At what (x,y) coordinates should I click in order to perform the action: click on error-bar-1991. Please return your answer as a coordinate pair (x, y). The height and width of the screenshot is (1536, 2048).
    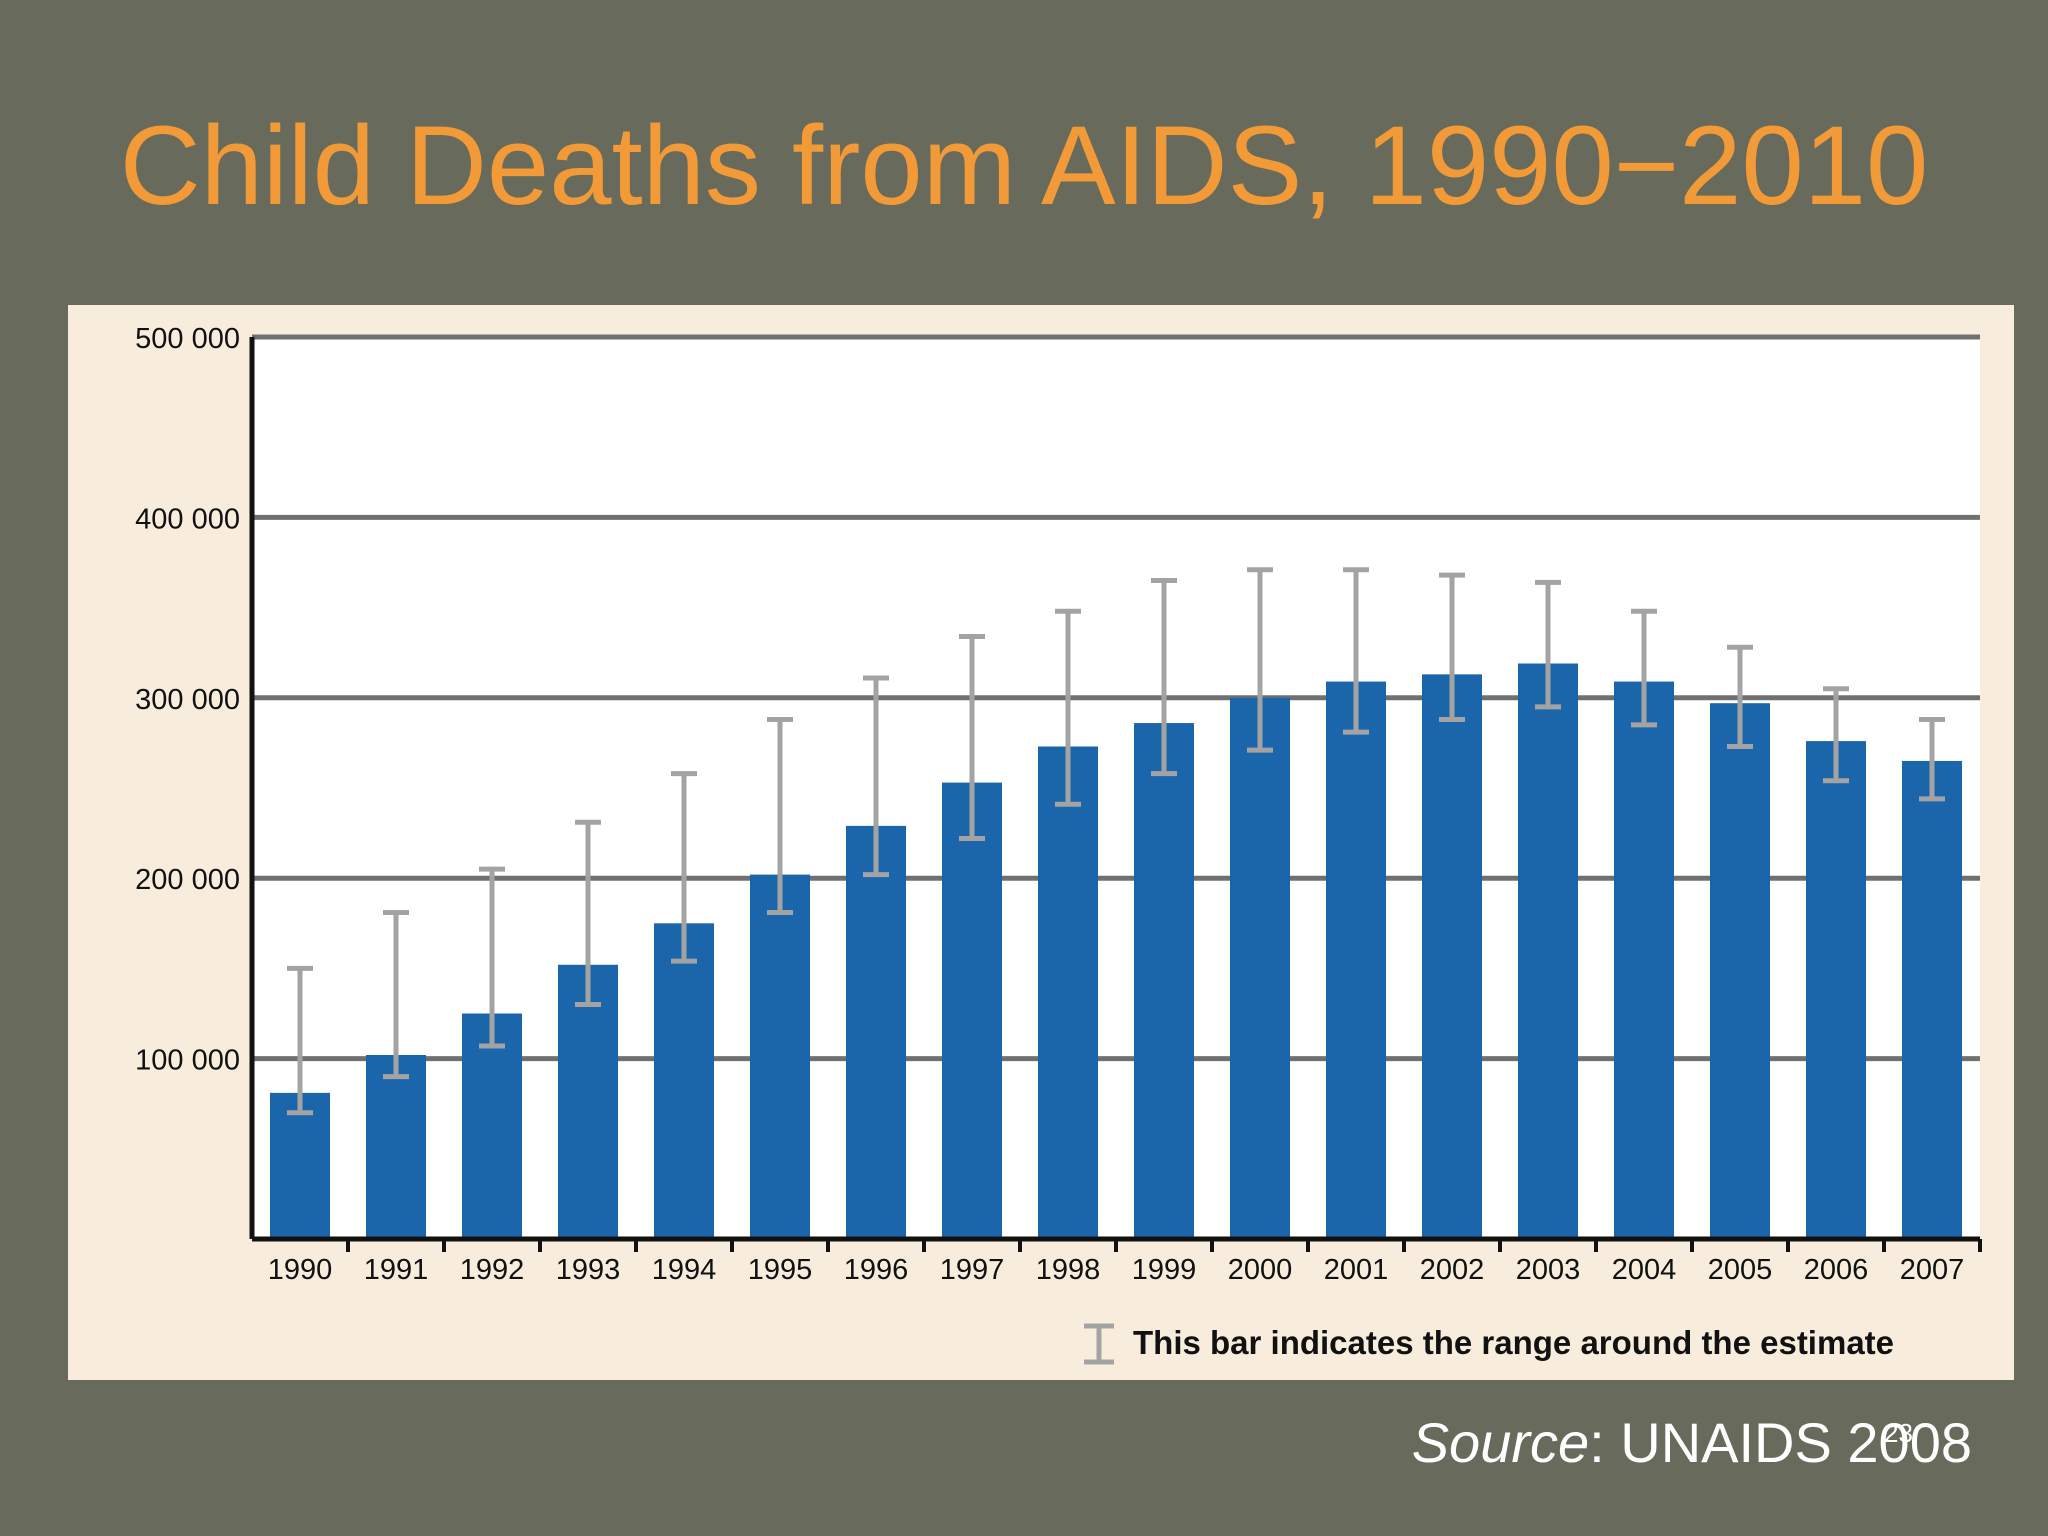
    Looking at the image, I should click on (396, 994).